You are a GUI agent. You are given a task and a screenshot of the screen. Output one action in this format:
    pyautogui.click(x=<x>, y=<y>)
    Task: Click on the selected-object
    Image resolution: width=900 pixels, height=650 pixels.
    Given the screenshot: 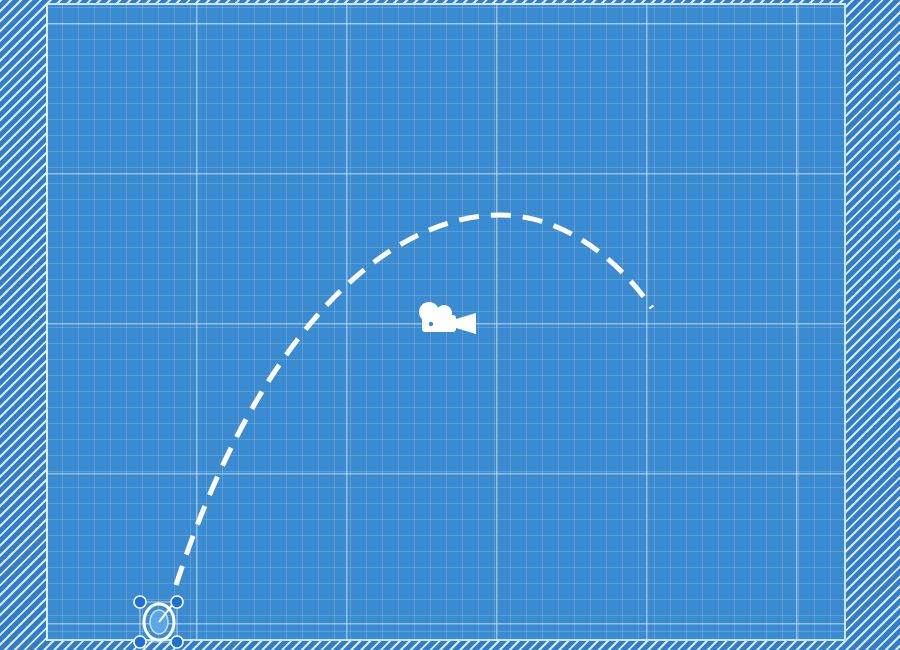 What is the action you would take?
    pyautogui.click(x=158, y=622)
    